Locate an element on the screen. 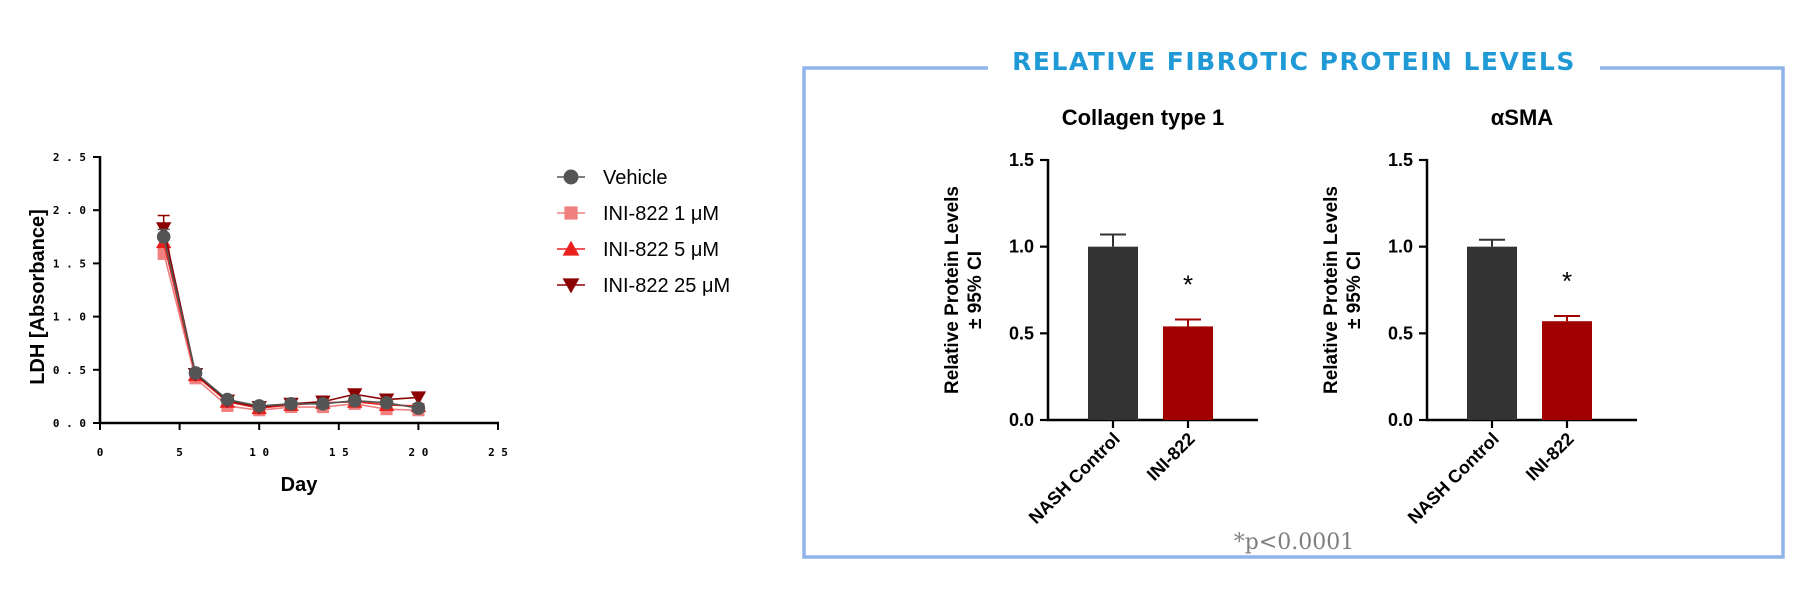 The image size is (1808, 591). collagen-y-tick-label: 1.5 is located at coordinates (1021, 160).